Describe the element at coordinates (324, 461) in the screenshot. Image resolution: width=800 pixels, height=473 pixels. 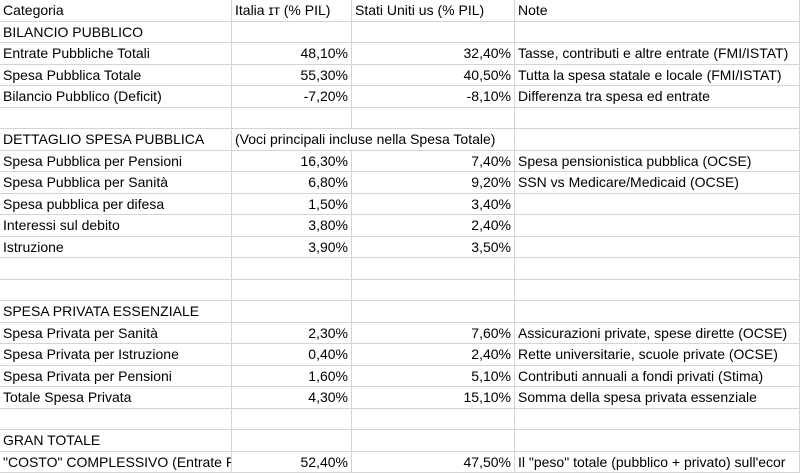
I see `italy-cell: 52,40%` at that location.